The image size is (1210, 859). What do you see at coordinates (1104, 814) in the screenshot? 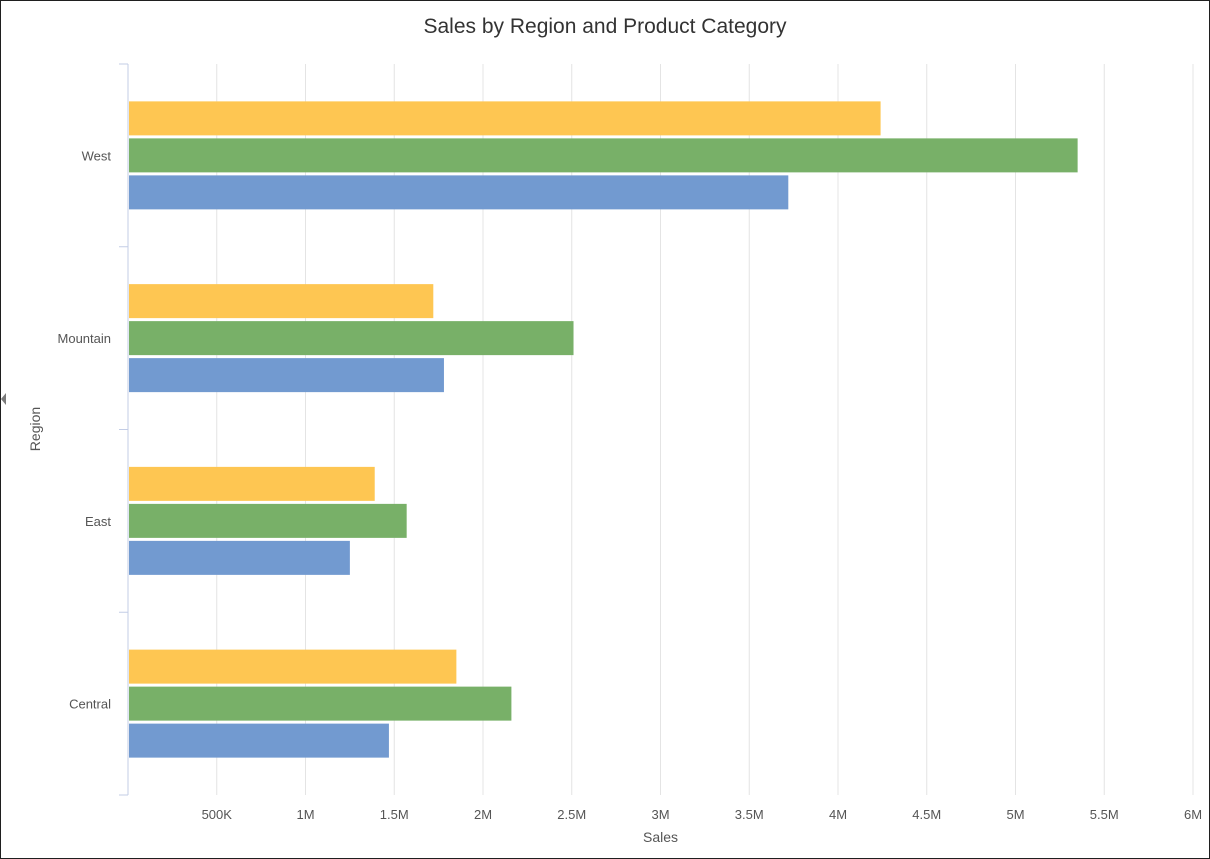
I see `x-tick-label-10: 5.5M` at bounding box center [1104, 814].